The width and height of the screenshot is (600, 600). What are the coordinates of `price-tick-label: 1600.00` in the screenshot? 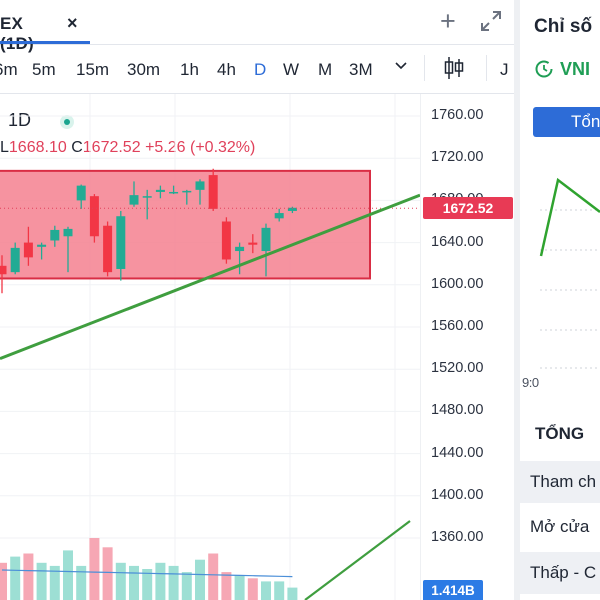 It's located at (457, 283).